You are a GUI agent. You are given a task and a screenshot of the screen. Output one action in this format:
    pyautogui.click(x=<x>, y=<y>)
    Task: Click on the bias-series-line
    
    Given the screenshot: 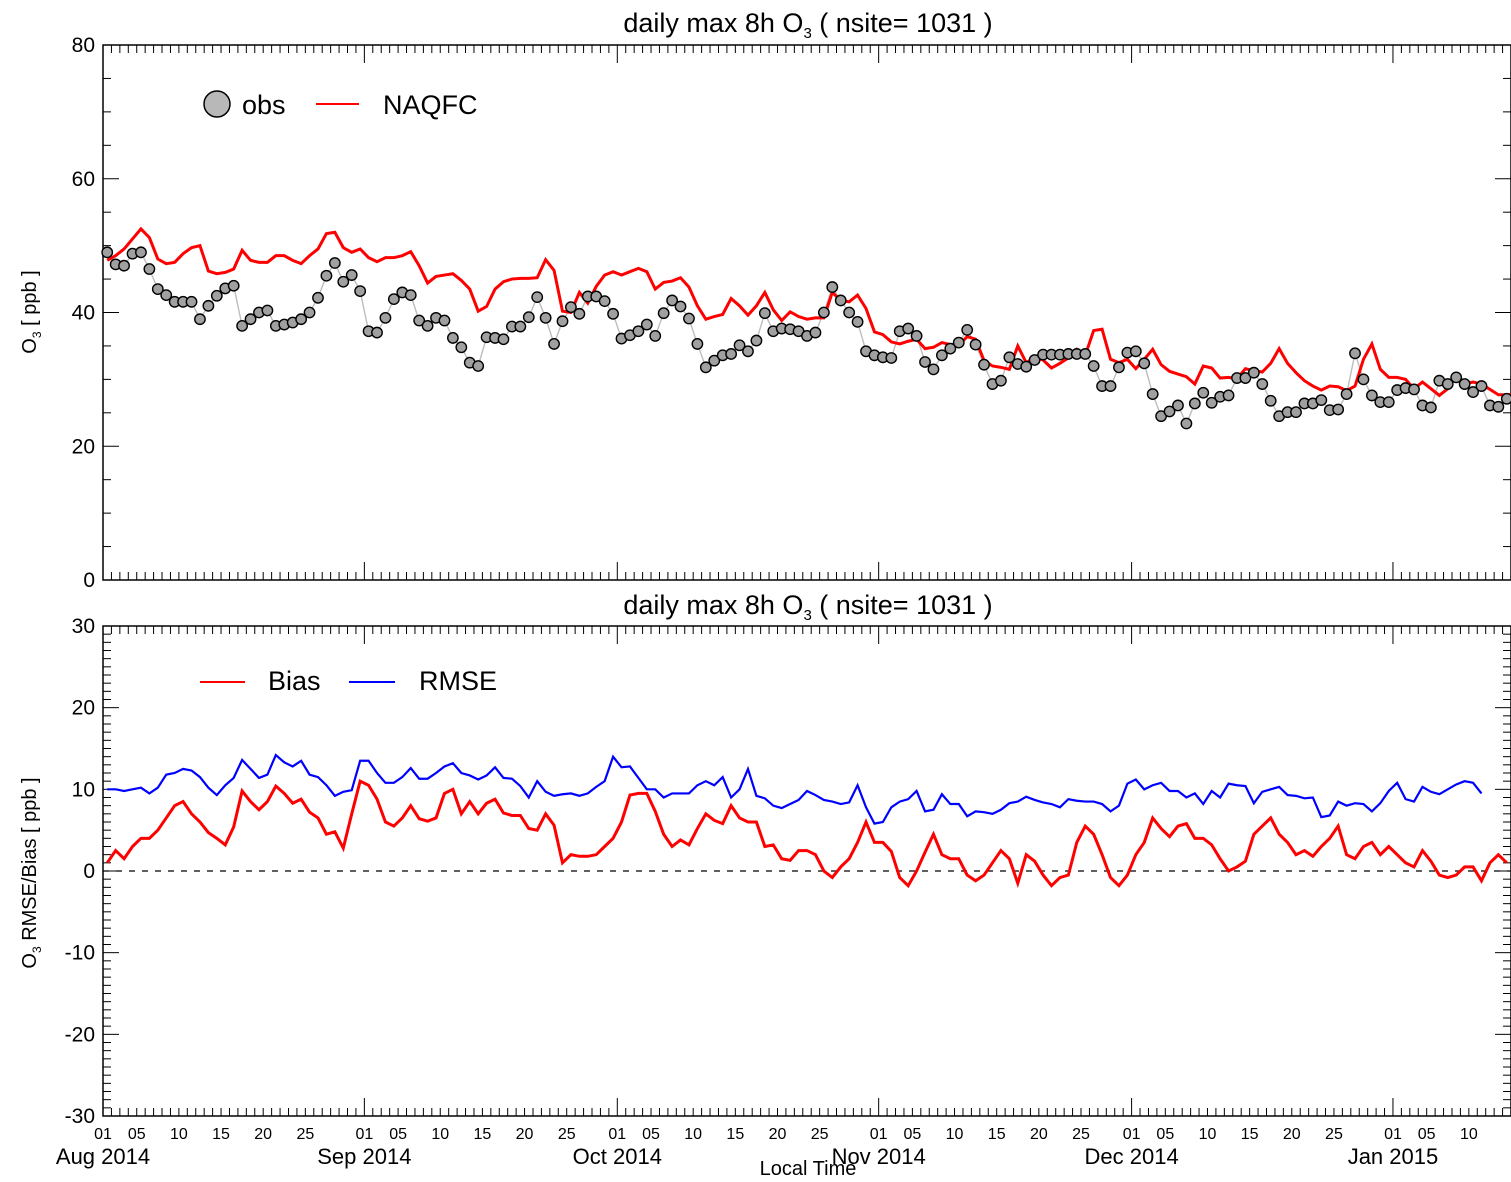 What is the action you would take?
    pyautogui.click(x=806, y=834)
    